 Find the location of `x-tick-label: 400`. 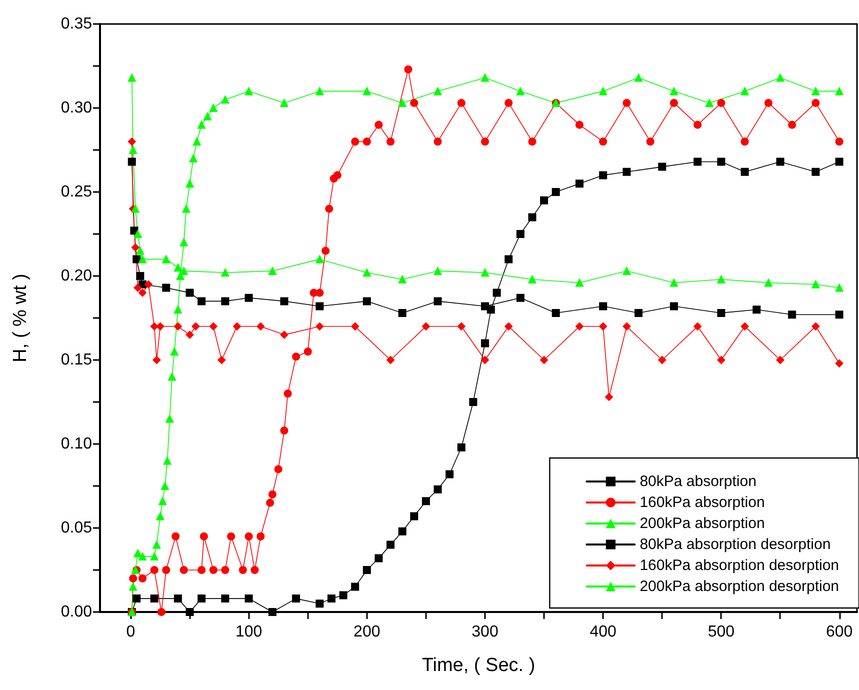

x-tick-label: 400 is located at coordinates (603, 632).